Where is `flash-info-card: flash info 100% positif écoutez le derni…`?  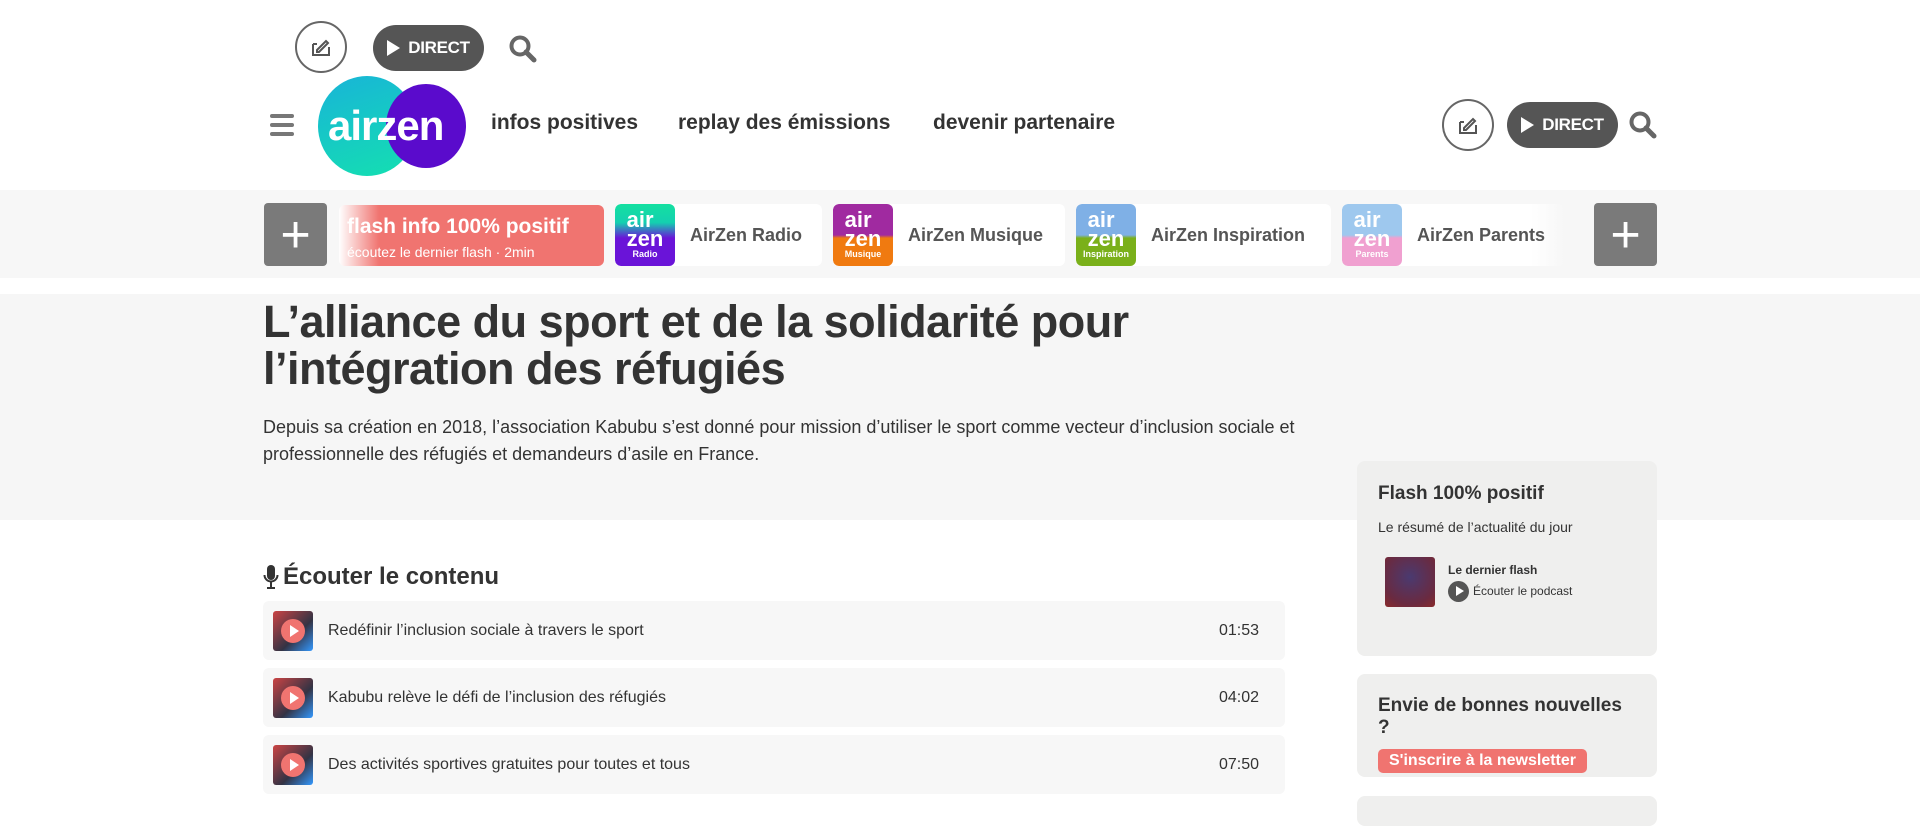
flash-info-card: flash info 100% positif écoutez le derni… is located at coordinates (471, 235).